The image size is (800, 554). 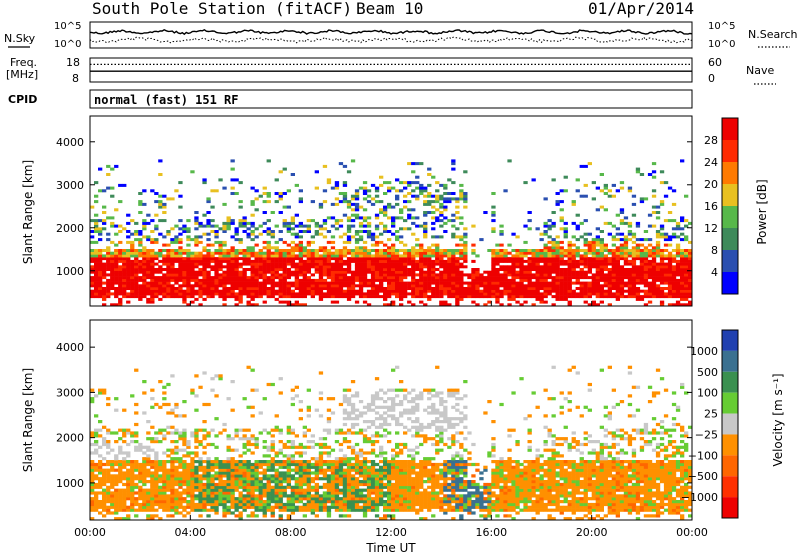 What do you see at coordinates (760, 70) in the screenshot?
I see `nave-label: Nave` at bounding box center [760, 70].